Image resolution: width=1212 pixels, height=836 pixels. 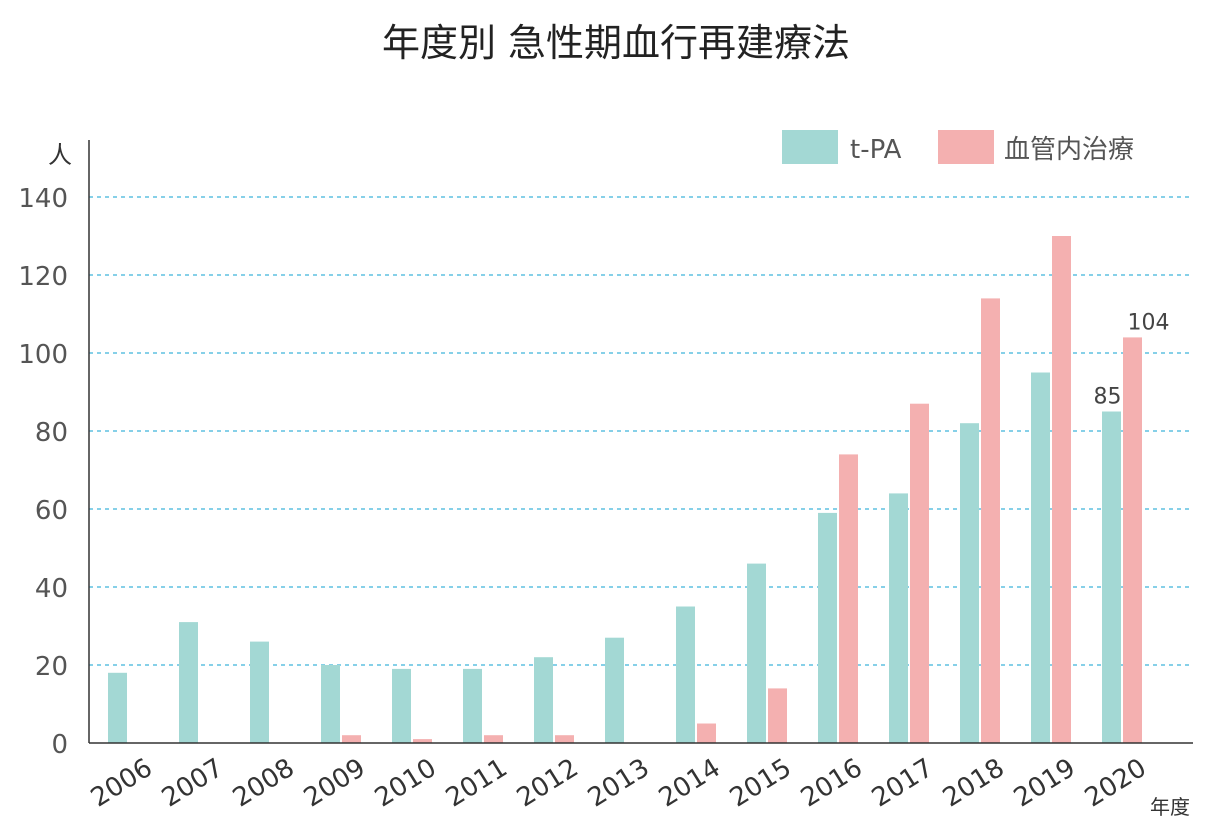 I want to click on y-axis-unit: 人, so click(x=60, y=155).